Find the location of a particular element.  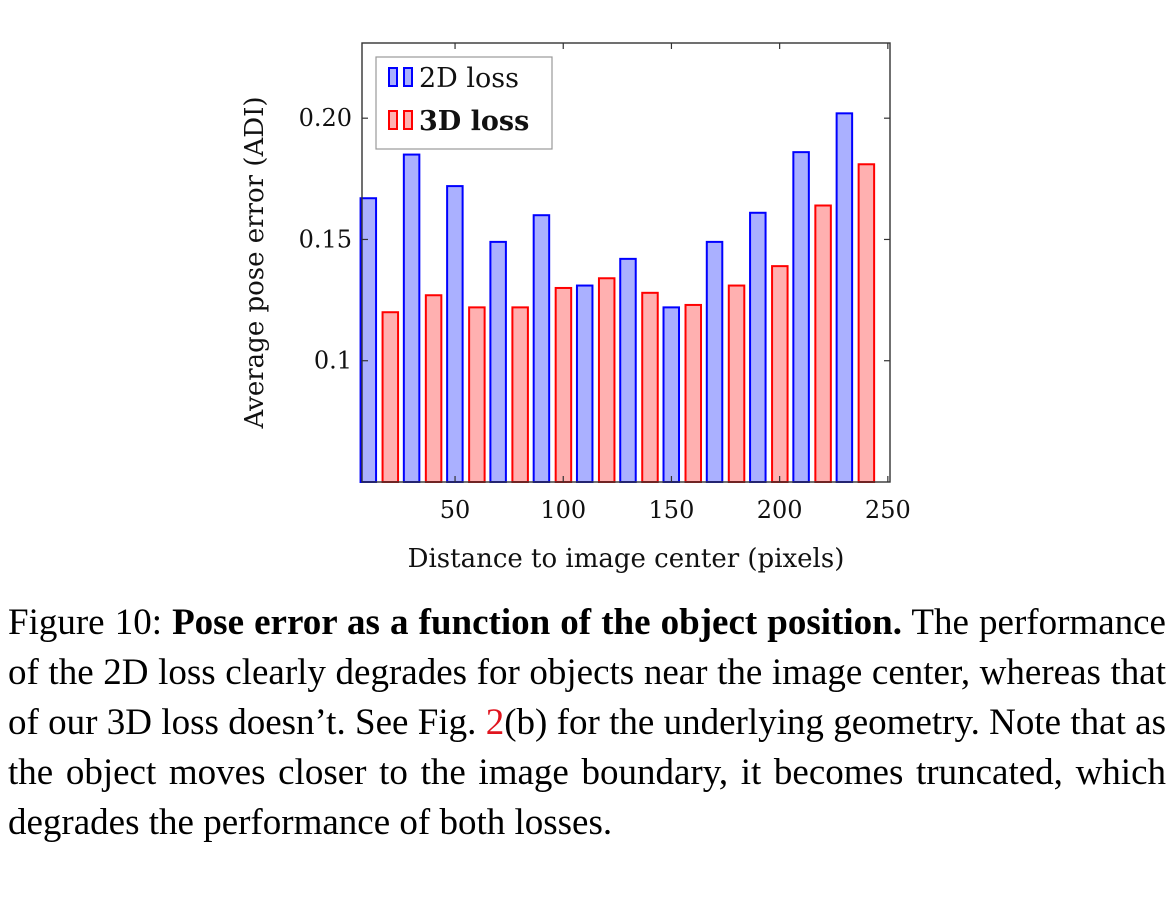

caption-prefix: Figure 10: is located at coordinates (90, 622).